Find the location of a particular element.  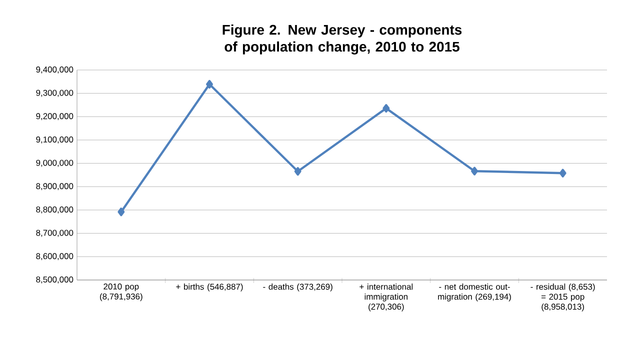

y-tick-label: 8,500,000 is located at coordinates (55, 280).